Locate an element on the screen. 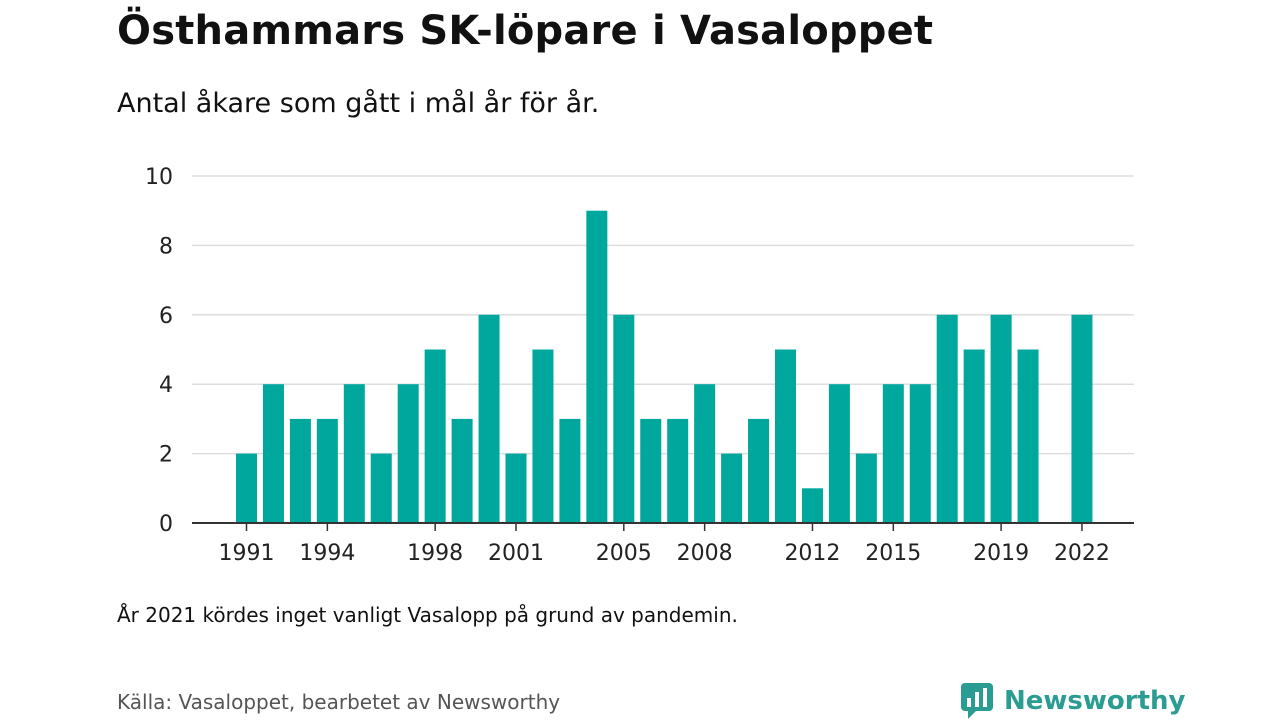 The image size is (1280, 720). bar-1997 is located at coordinates (408, 453).